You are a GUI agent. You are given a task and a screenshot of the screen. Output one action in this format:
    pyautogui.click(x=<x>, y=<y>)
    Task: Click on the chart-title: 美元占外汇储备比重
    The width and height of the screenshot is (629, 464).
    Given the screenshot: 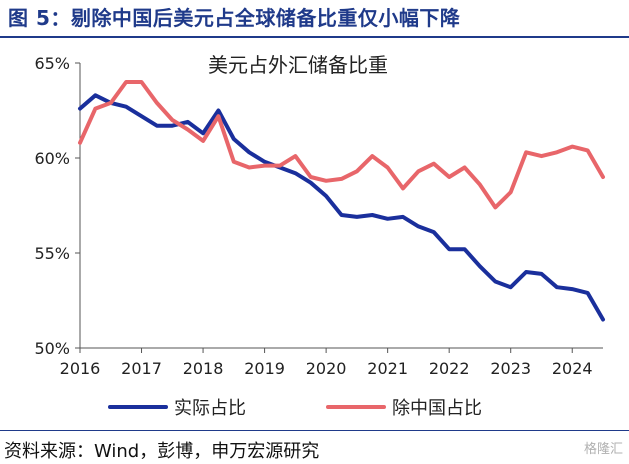 What is the action you would take?
    pyautogui.click(x=298, y=65)
    